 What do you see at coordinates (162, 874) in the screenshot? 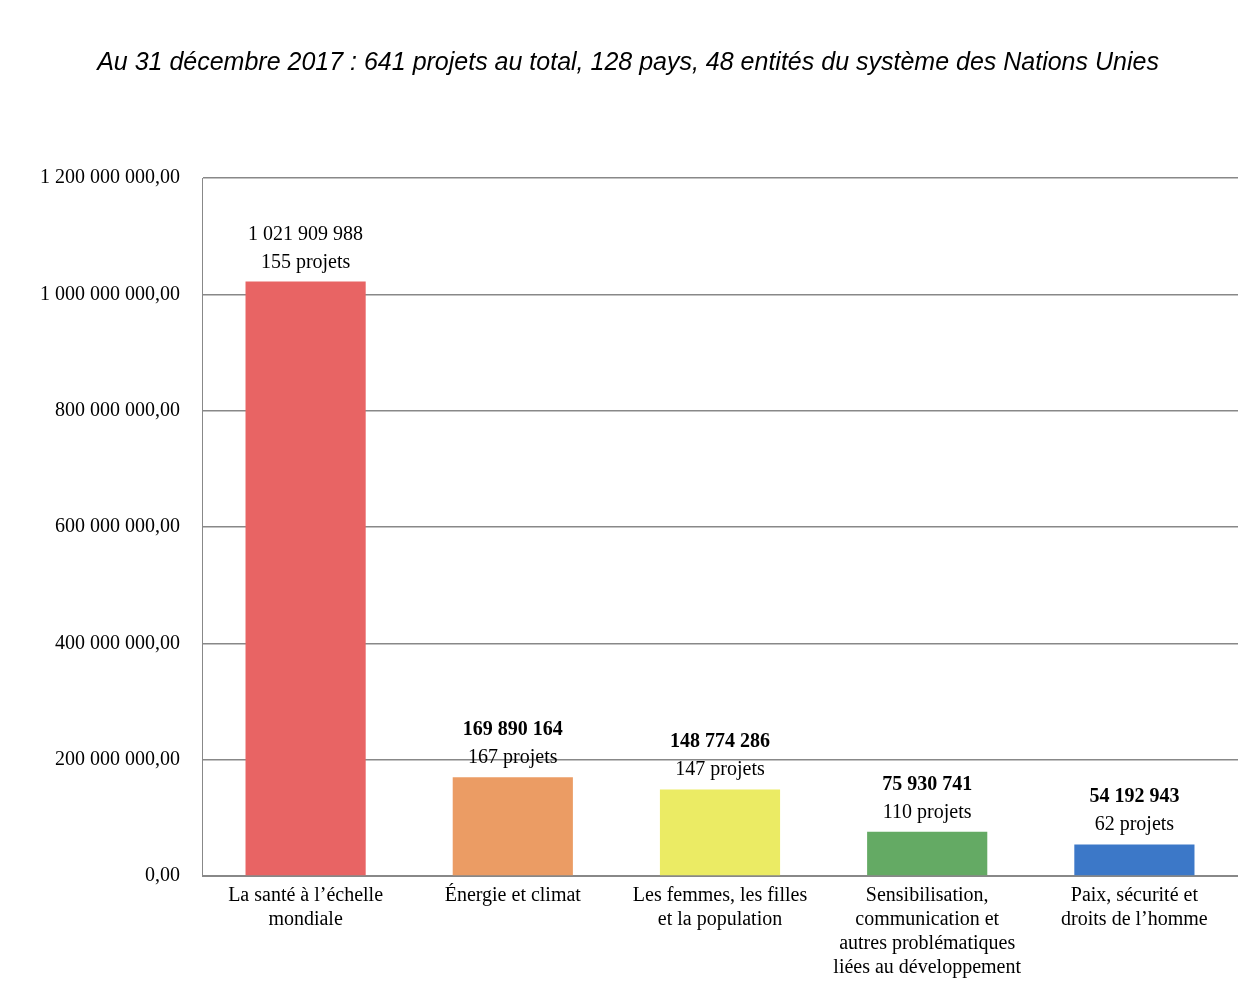
I see `y-tick-label: 0,00` at bounding box center [162, 874].